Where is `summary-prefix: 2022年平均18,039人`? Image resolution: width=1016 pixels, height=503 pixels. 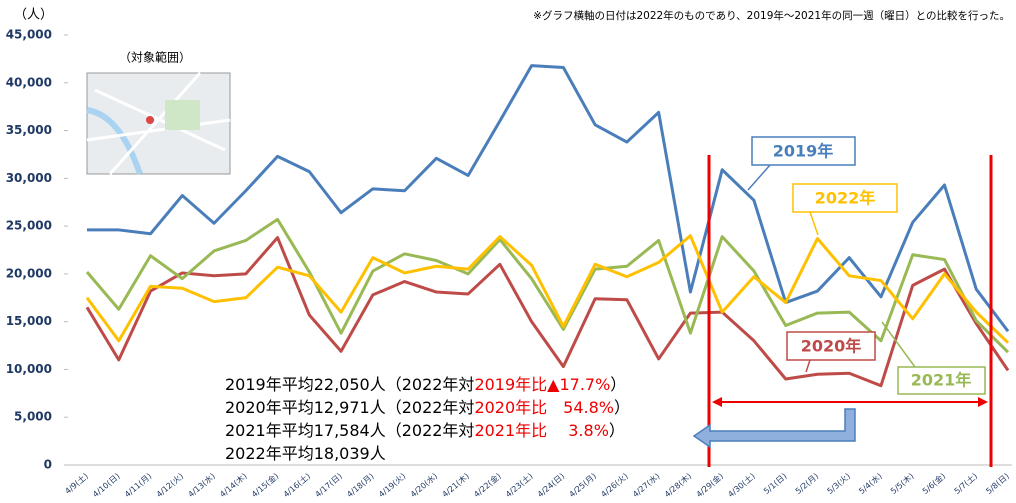
summary-prefix: 2022年平均18,039人 is located at coordinates (305, 453).